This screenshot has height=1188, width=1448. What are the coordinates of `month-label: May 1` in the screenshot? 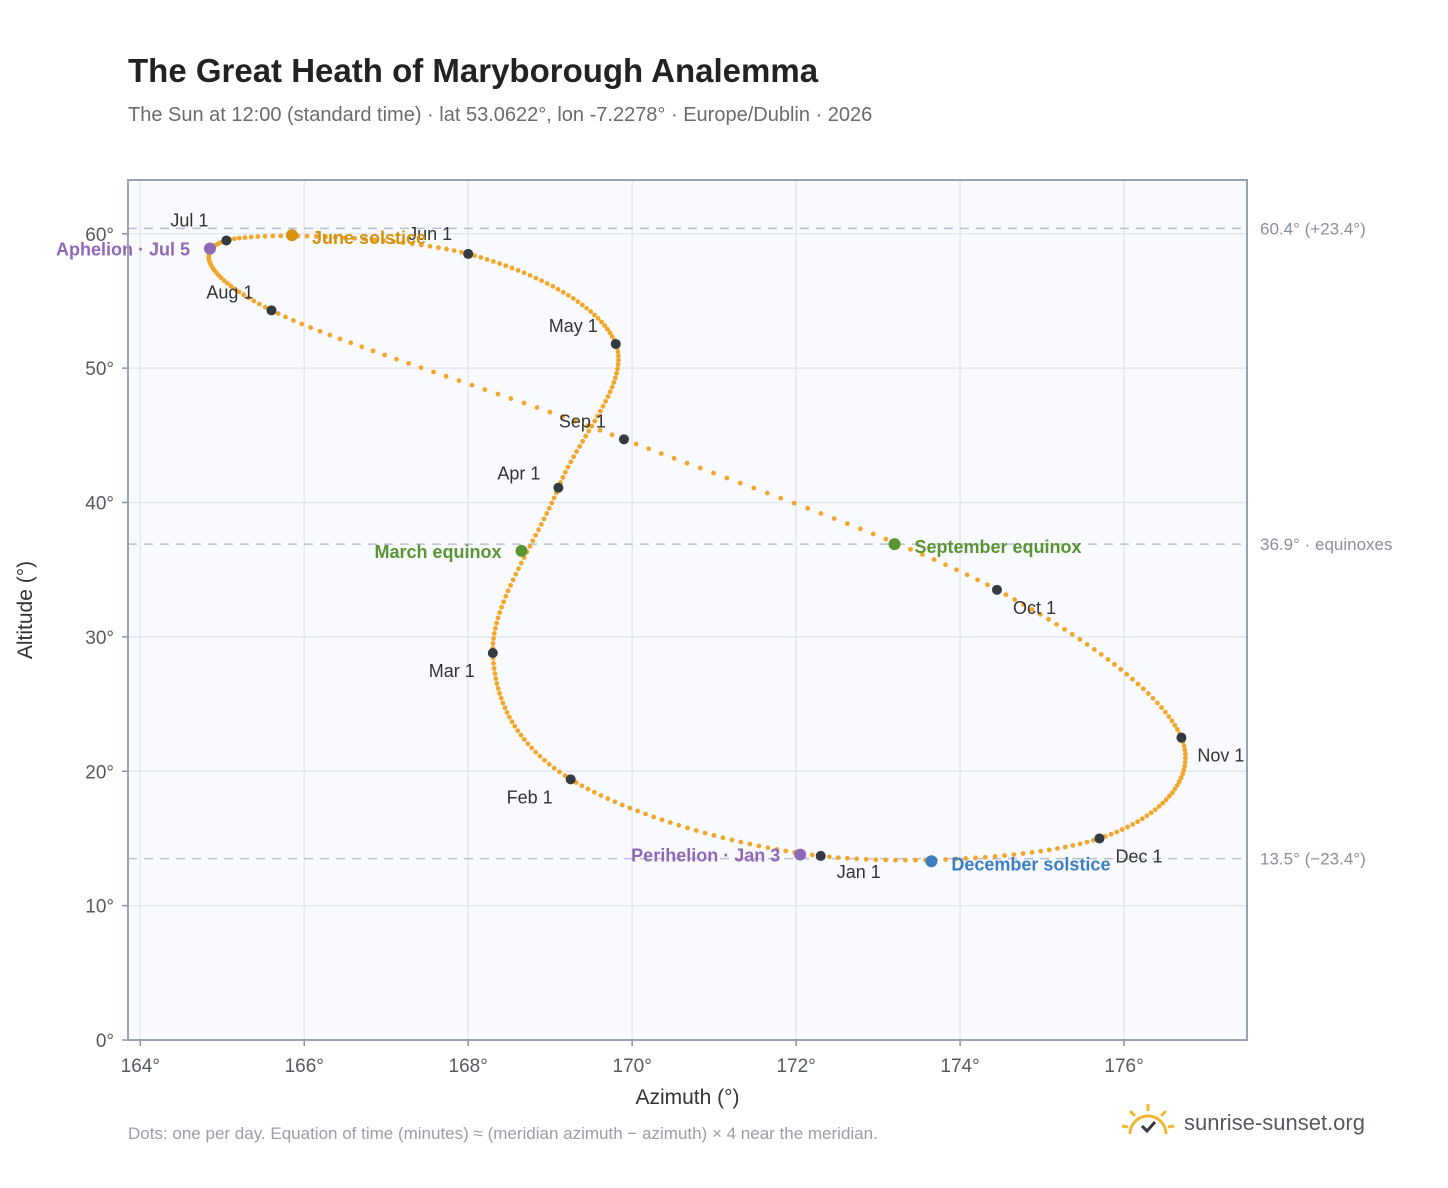 It's located at (573, 326).